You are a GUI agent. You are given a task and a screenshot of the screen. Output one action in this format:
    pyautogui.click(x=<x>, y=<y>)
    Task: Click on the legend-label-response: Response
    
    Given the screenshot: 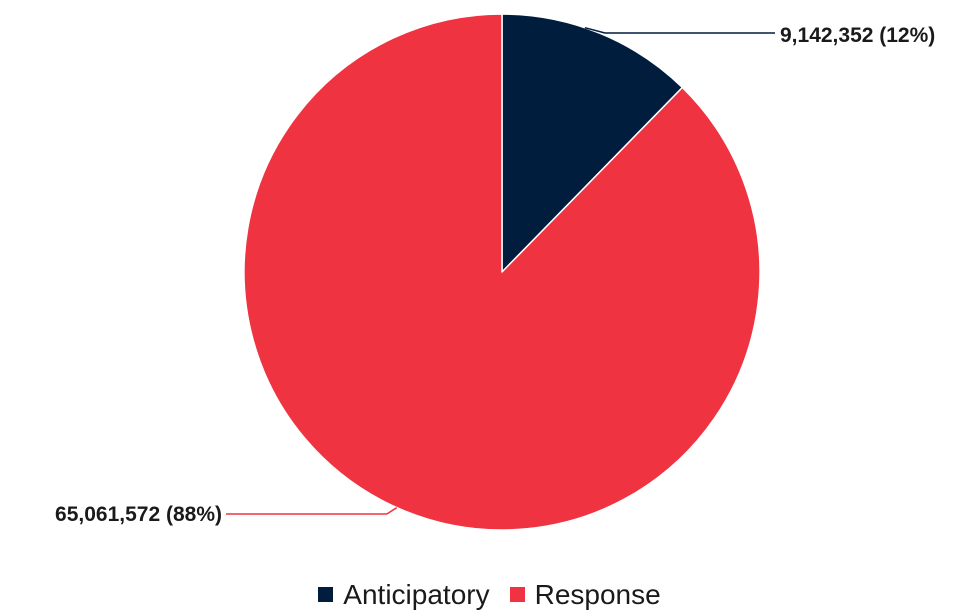 What is the action you would take?
    pyautogui.click(x=597, y=594)
    